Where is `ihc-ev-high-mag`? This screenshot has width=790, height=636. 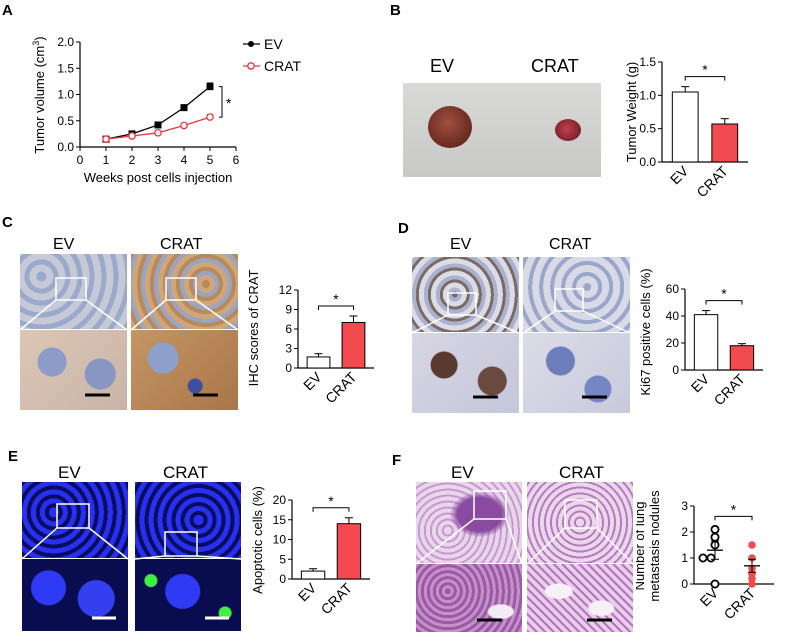
ihc-ev-high-mag is located at coordinates (73, 370).